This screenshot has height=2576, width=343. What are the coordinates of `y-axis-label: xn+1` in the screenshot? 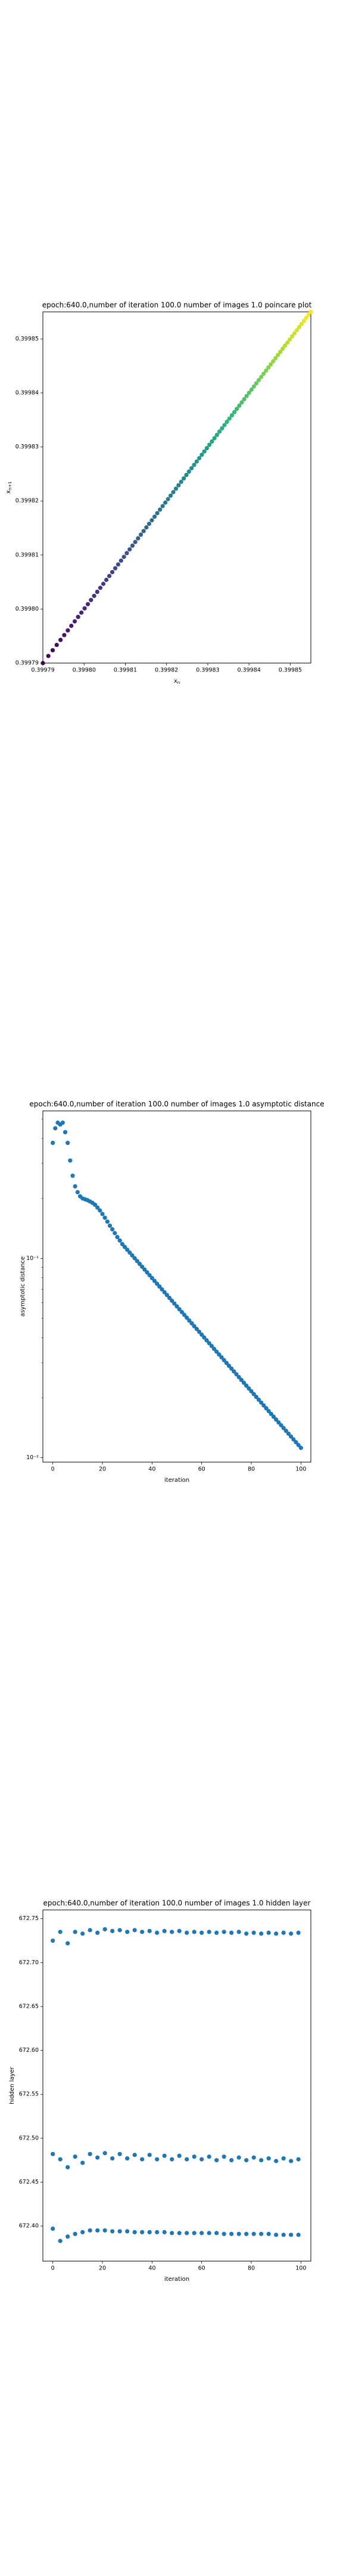 It's located at (9, 488).